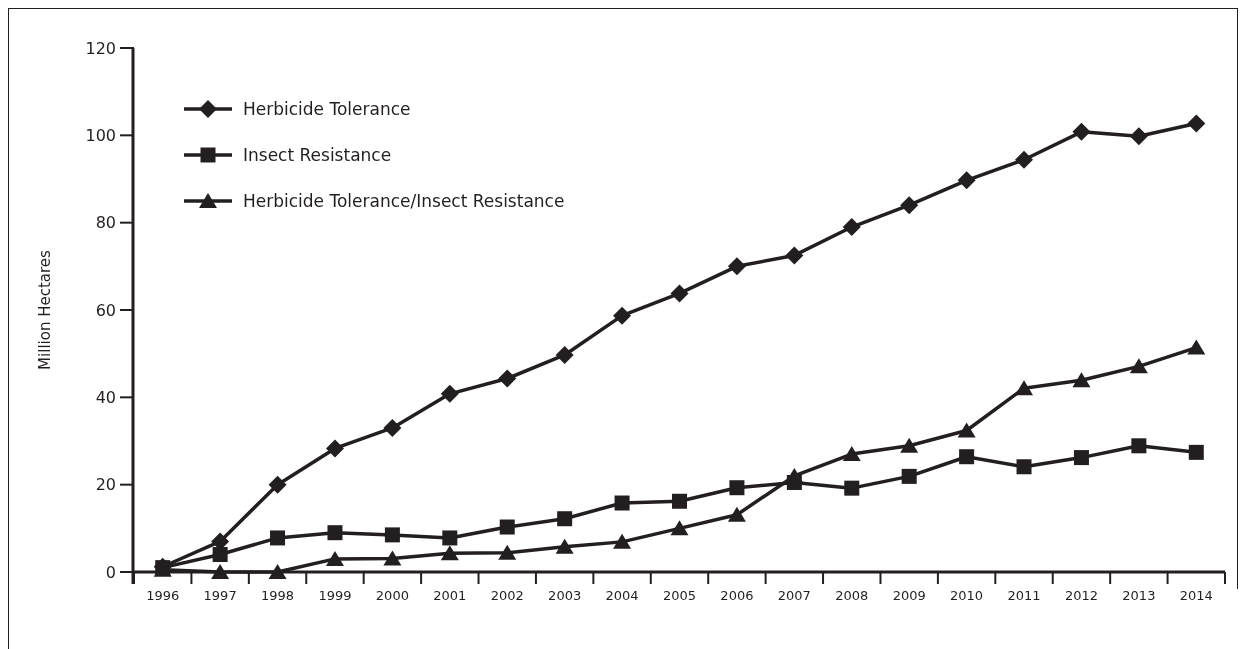  Describe the element at coordinates (737, 595) in the screenshot. I see `x-tick-label: 2006` at that location.